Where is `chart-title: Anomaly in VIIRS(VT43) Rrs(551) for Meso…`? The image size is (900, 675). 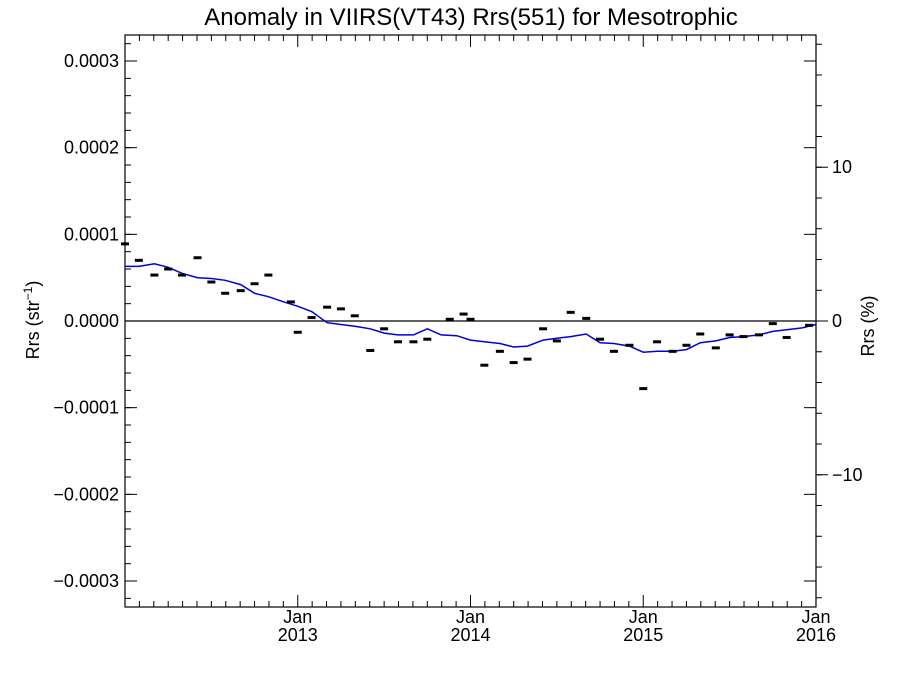
chart-title: Anomaly in VIIRS(VT43) Rrs(551) for Meso… is located at coordinates (471, 17).